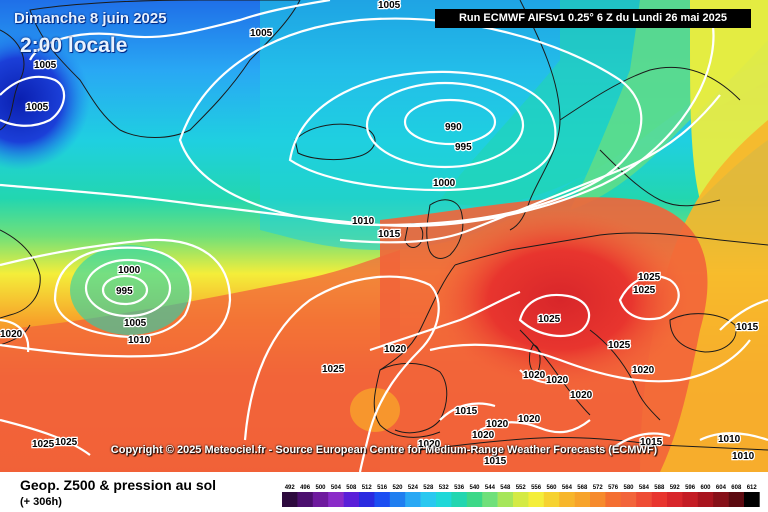 The width and height of the screenshot is (768, 512). Describe the element at coordinates (122, 292) in the screenshot. I see `isobar-1005-atlantic` at that location.